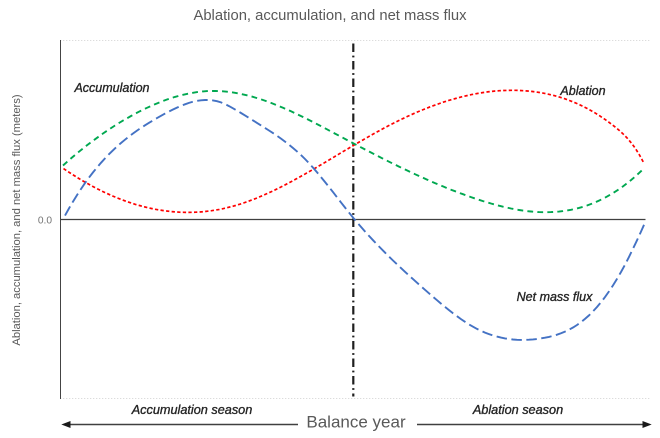 This screenshot has width=660, height=438. What do you see at coordinates (582, 91) in the screenshot?
I see `svg-text: Ablation` at bounding box center [582, 91].